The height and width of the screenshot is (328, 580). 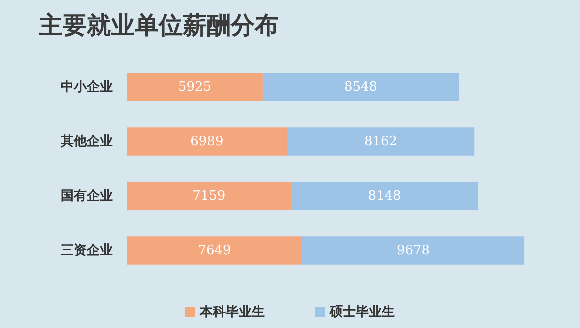 I want to click on y-tick-label: 三资企业, so click(x=87, y=250).